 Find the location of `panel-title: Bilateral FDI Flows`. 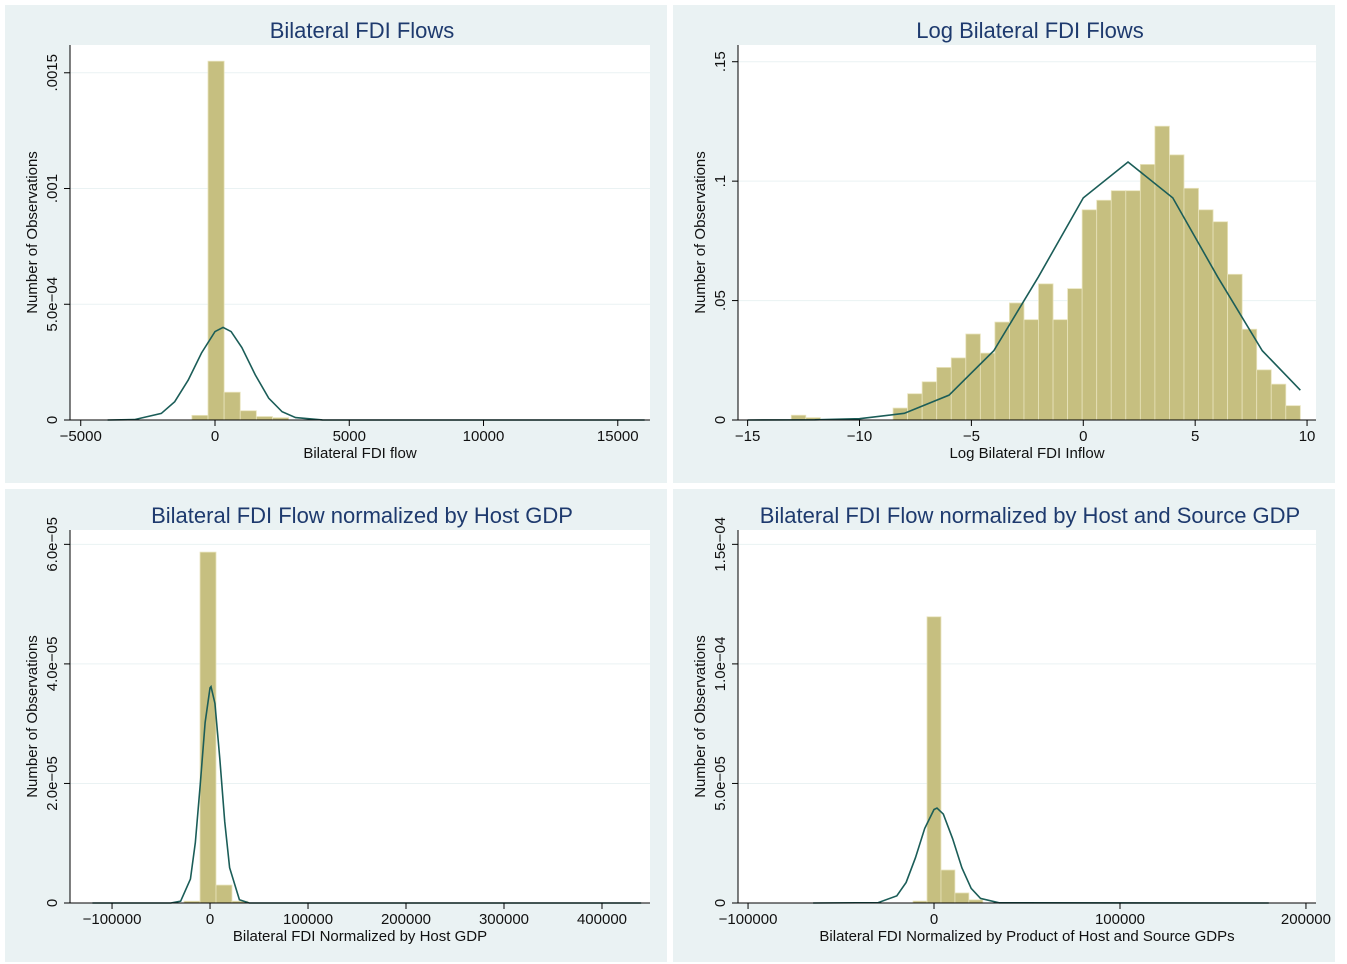

panel-title: Bilateral FDI Flows is located at coordinates (362, 30).